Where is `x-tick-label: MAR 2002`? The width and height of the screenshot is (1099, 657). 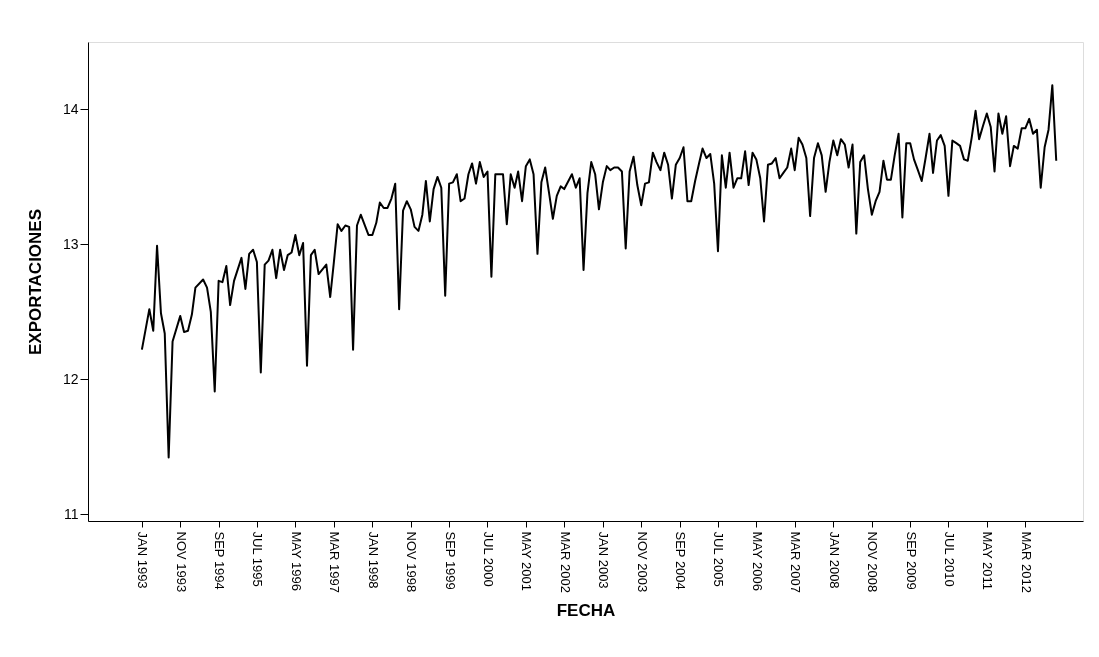 x-tick-label: MAR 2002 is located at coordinates (565, 562).